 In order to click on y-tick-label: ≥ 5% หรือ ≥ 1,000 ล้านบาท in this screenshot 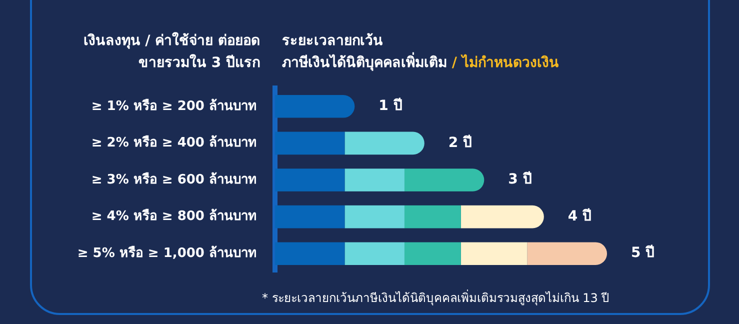, I will do `click(167, 252)`.